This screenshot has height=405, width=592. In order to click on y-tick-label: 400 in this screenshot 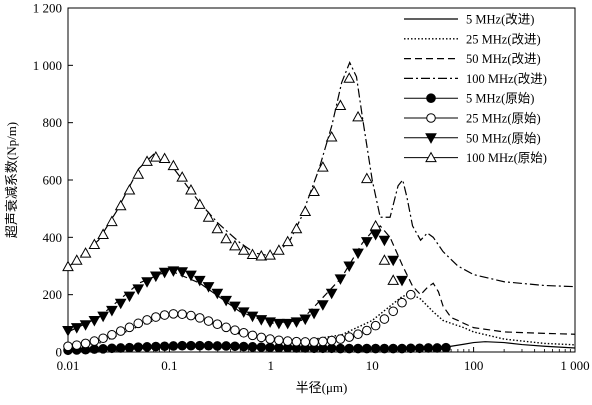, I will do `click(53, 237)`.